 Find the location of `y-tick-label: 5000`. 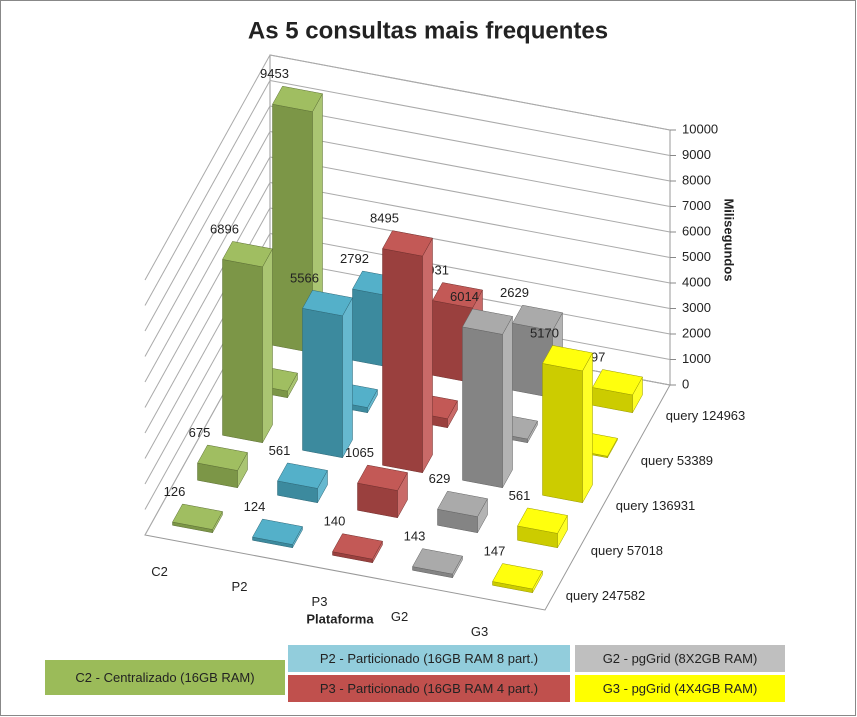

y-tick-label: 5000 is located at coordinates (696, 256).